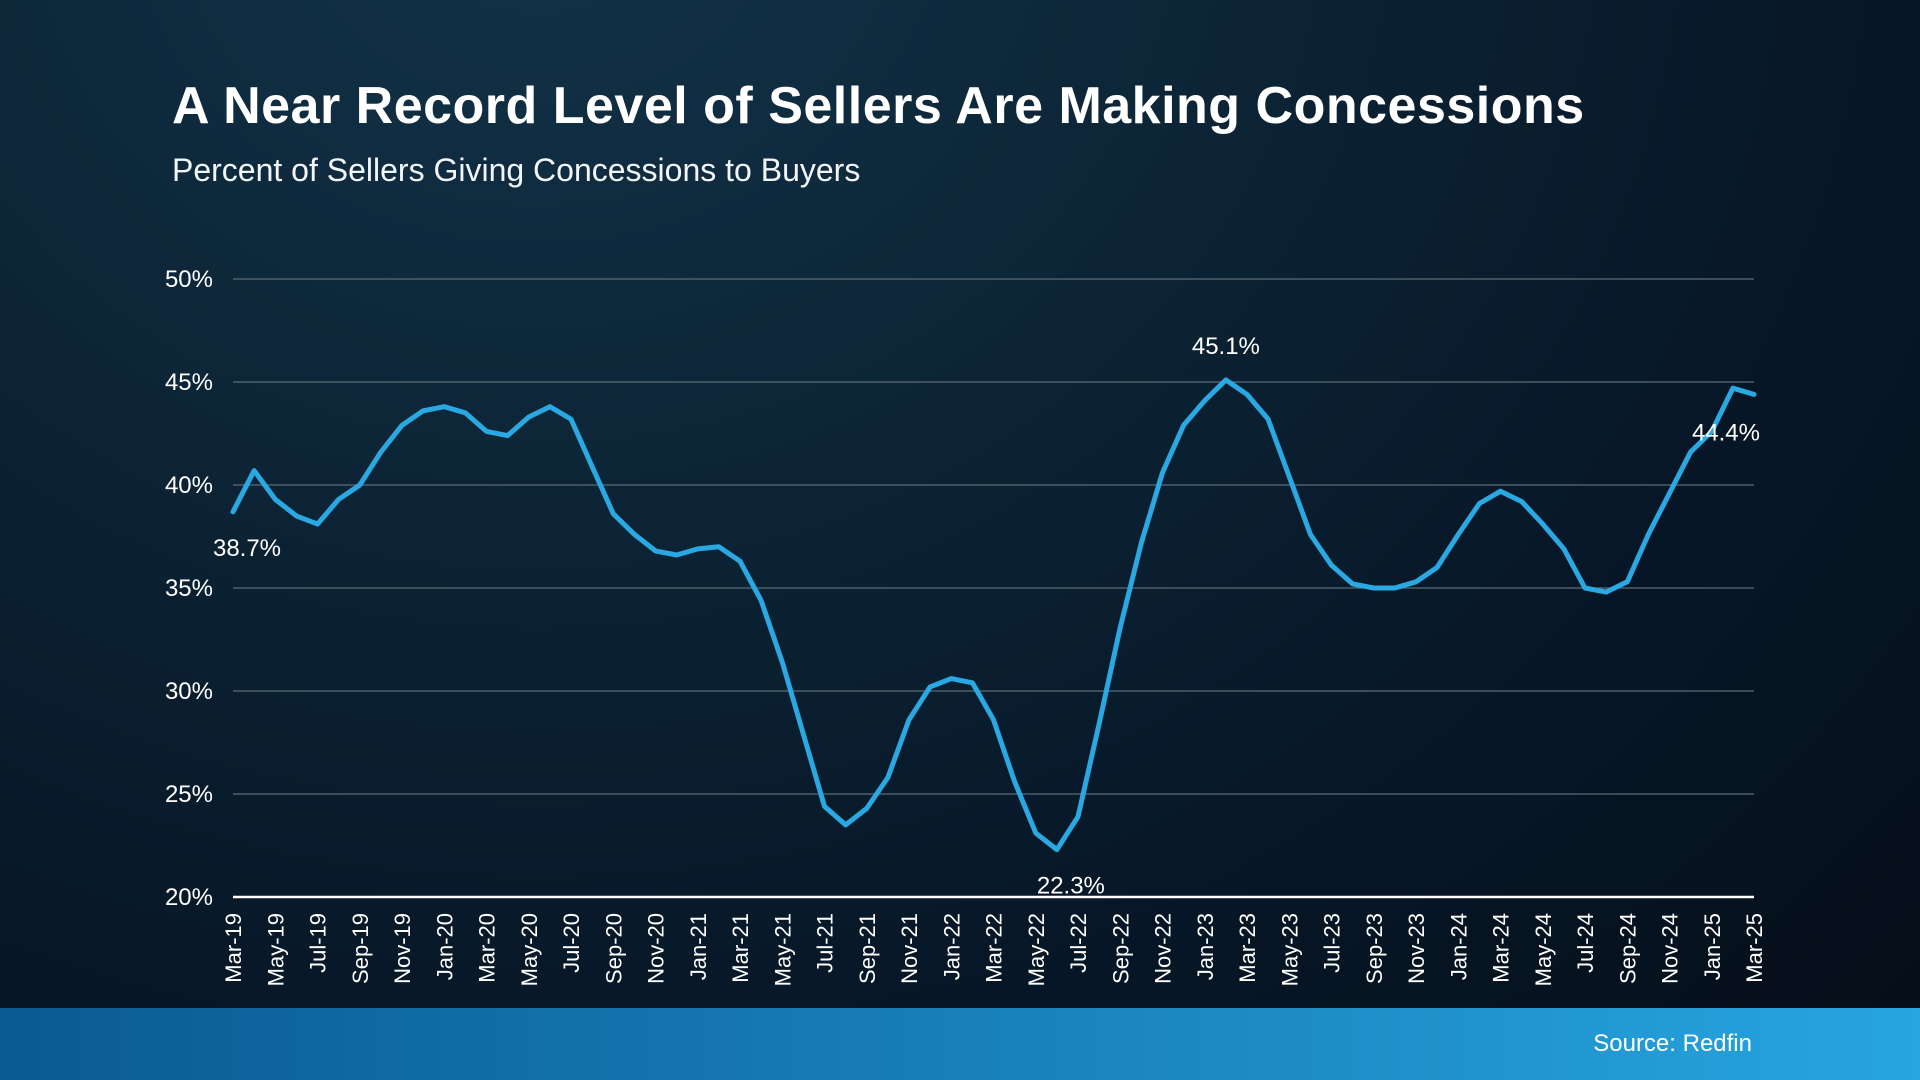  What do you see at coordinates (189, 691) in the screenshot?
I see `y-axis-tick-label: 30%` at bounding box center [189, 691].